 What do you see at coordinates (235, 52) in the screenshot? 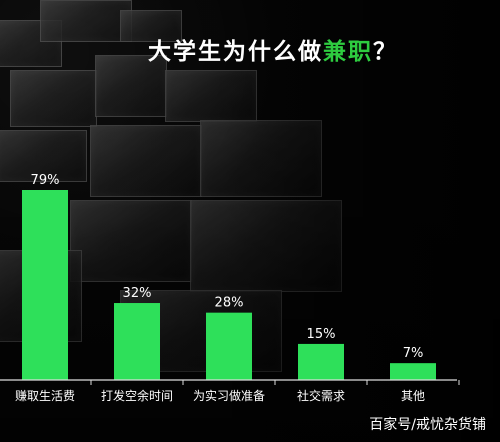
I see `title-text: 大学生为什么做` at bounding box center [235, 52].